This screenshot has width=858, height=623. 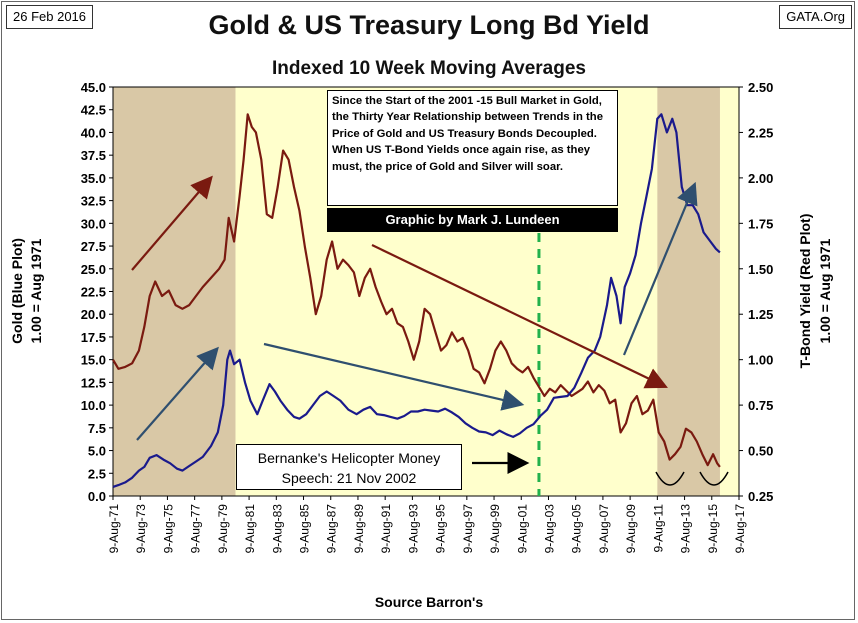 What do you see at coordinates (429, 68) in the screenshot?
I see `chart-subtitle: Indexed 10 Week Moving Averages` at bounding box center [429, 68].